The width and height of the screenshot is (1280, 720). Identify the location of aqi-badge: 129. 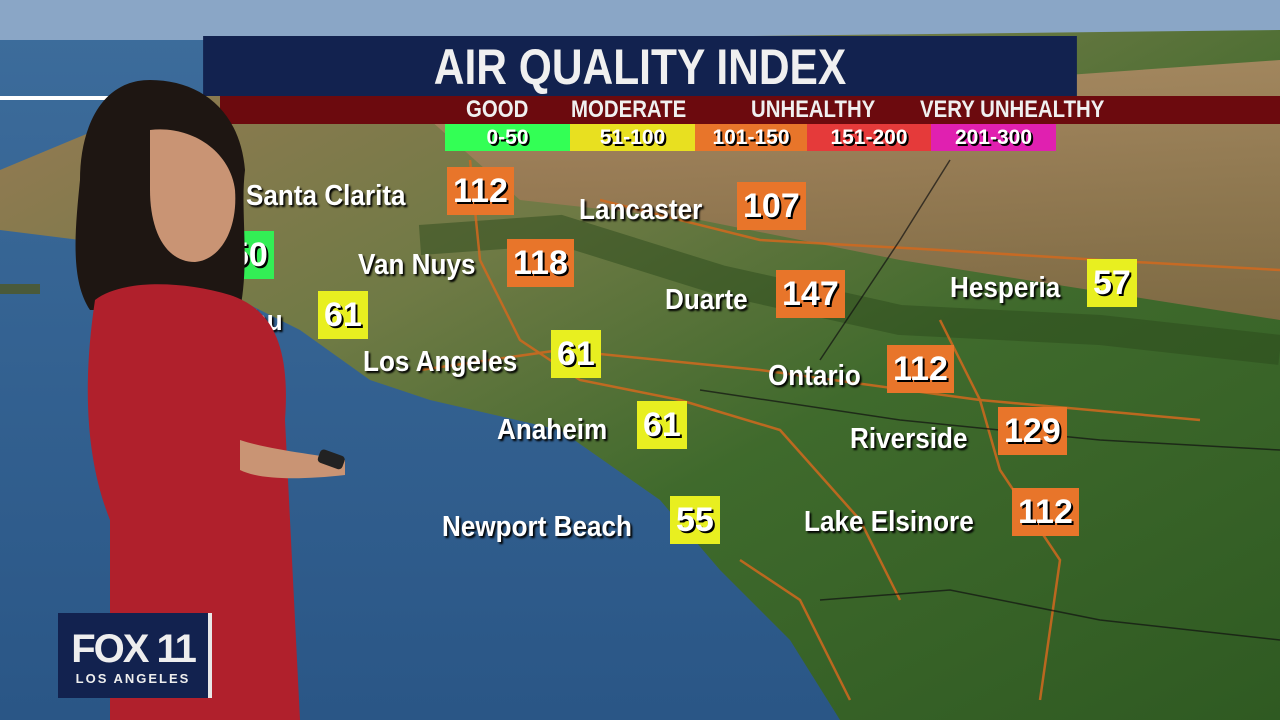
(1032, 431).